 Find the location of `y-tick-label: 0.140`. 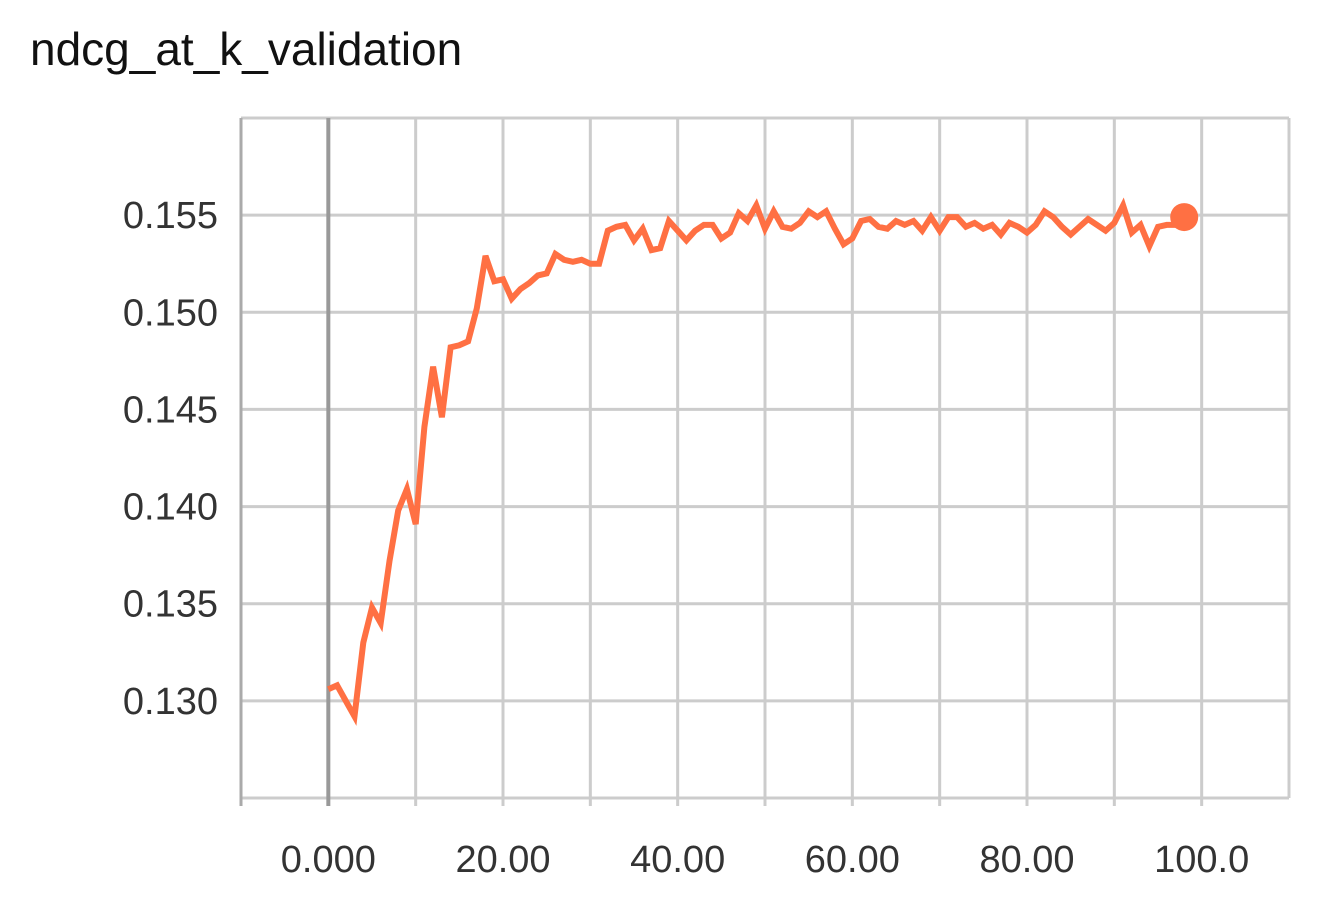

y-tick-label: 0.140 is located at coordinates (170, 508).